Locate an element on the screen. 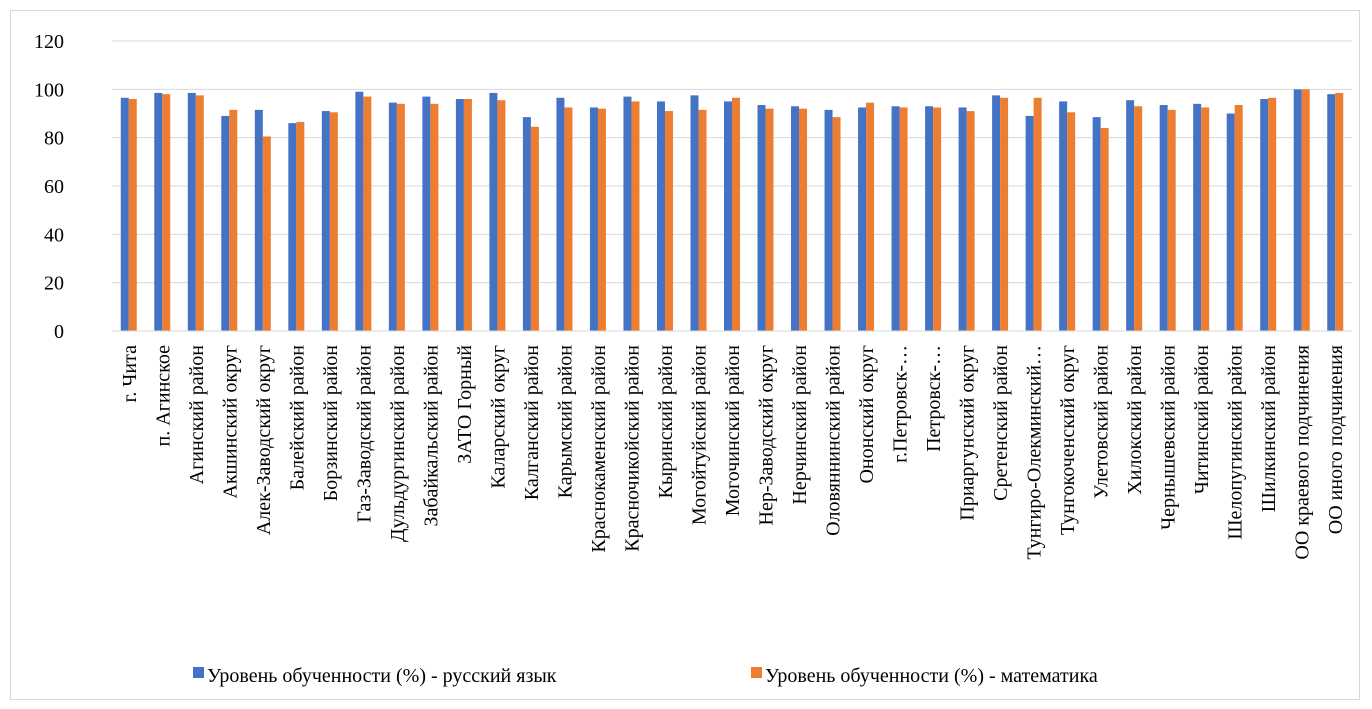  x-category-label: ОО краевого подчинения is located at coordinates (1303, 452).